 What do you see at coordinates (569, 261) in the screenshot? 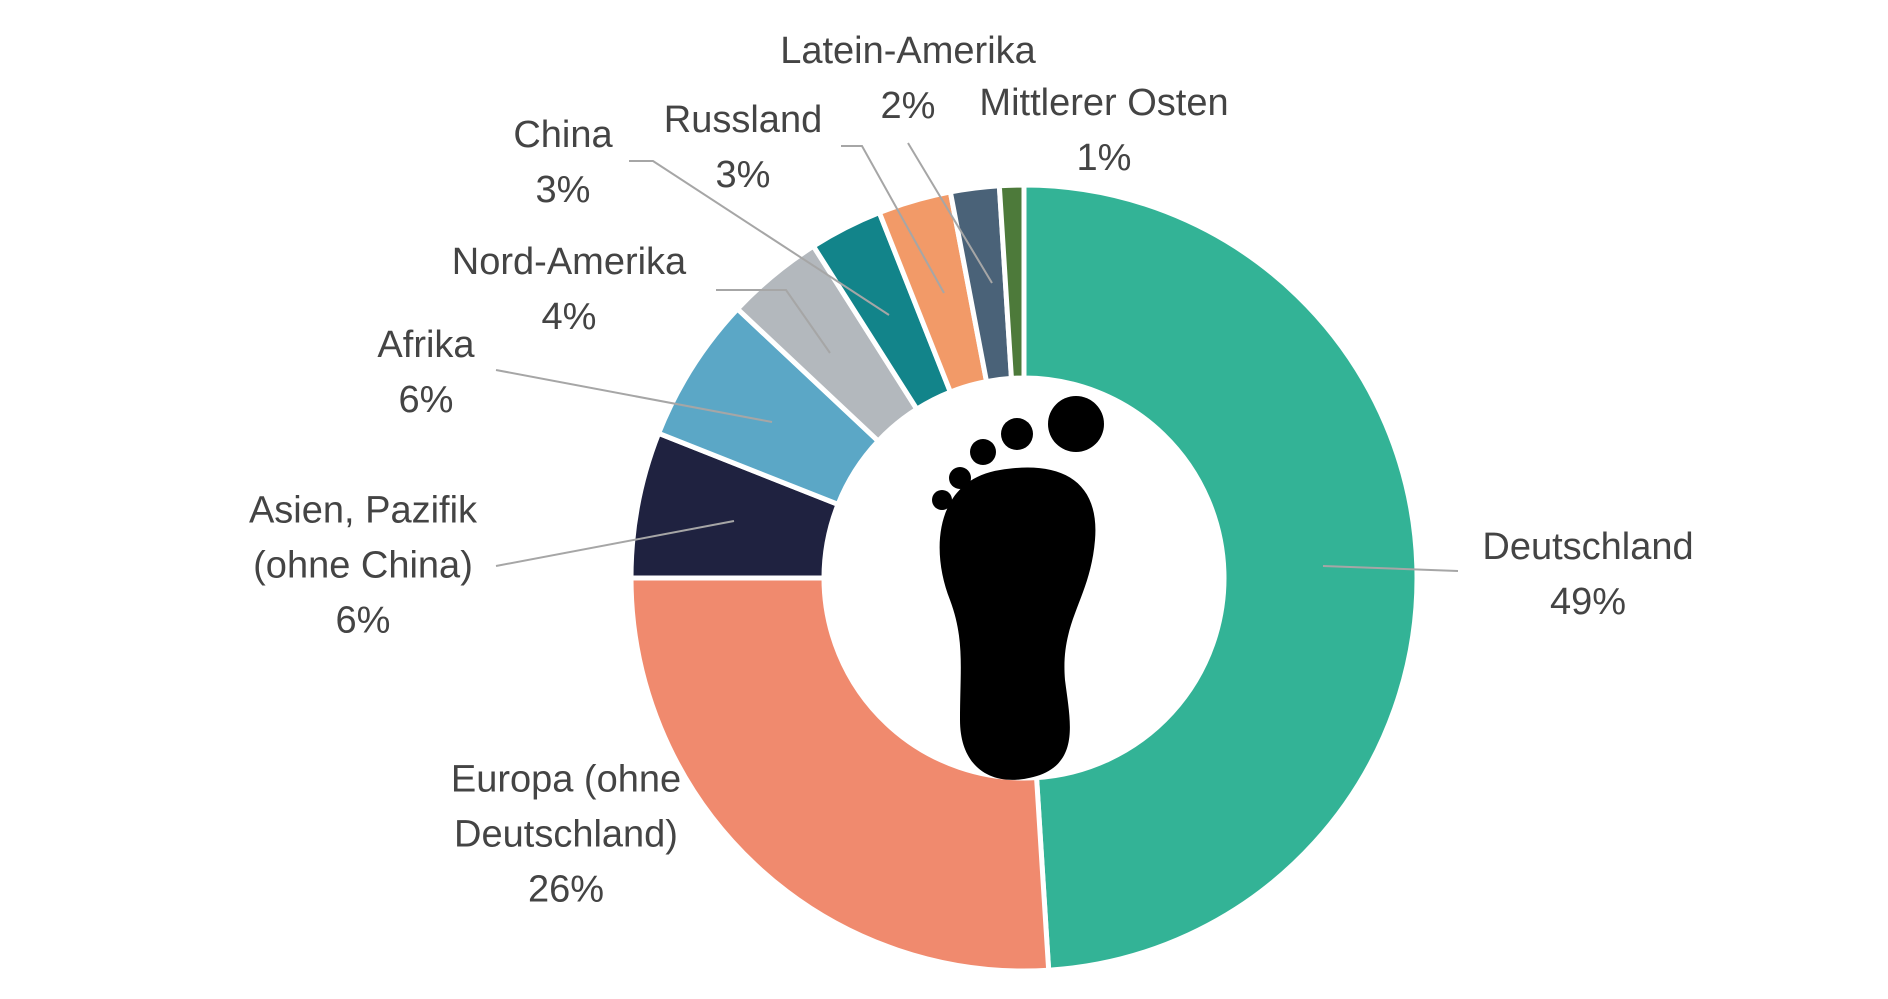
I see `category-label: Nord-Amerika` at bounding box center [569, 261].